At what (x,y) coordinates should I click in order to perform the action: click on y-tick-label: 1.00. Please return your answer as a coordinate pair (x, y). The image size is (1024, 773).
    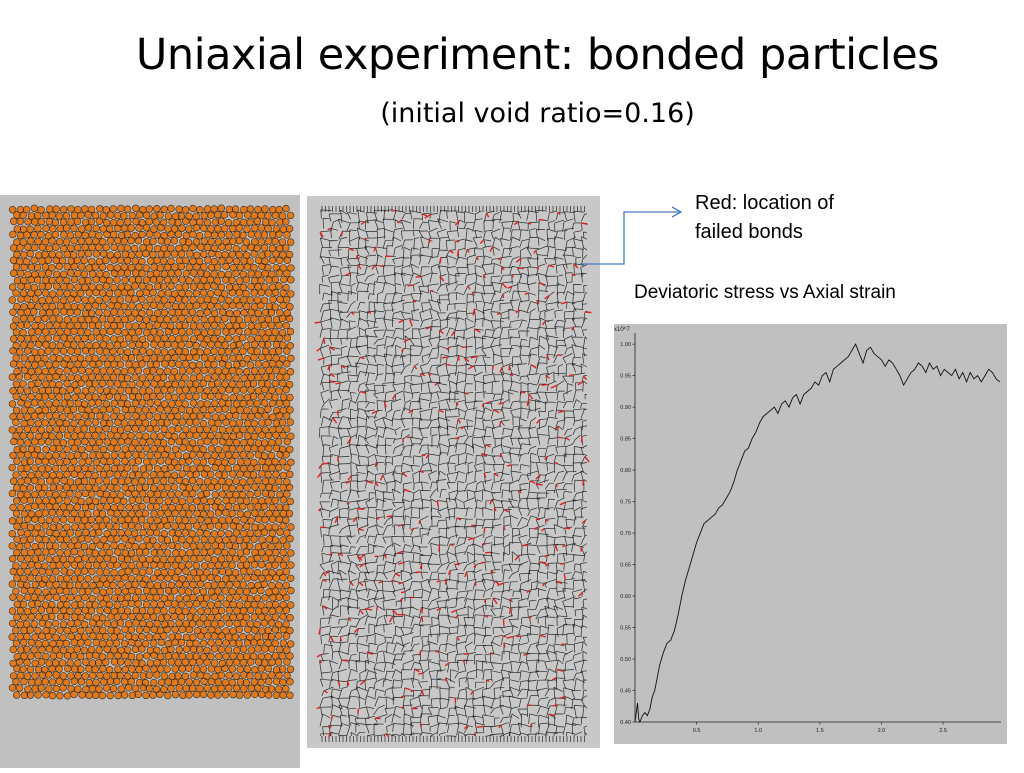
    Looking at the image, I should click on (625, 345).